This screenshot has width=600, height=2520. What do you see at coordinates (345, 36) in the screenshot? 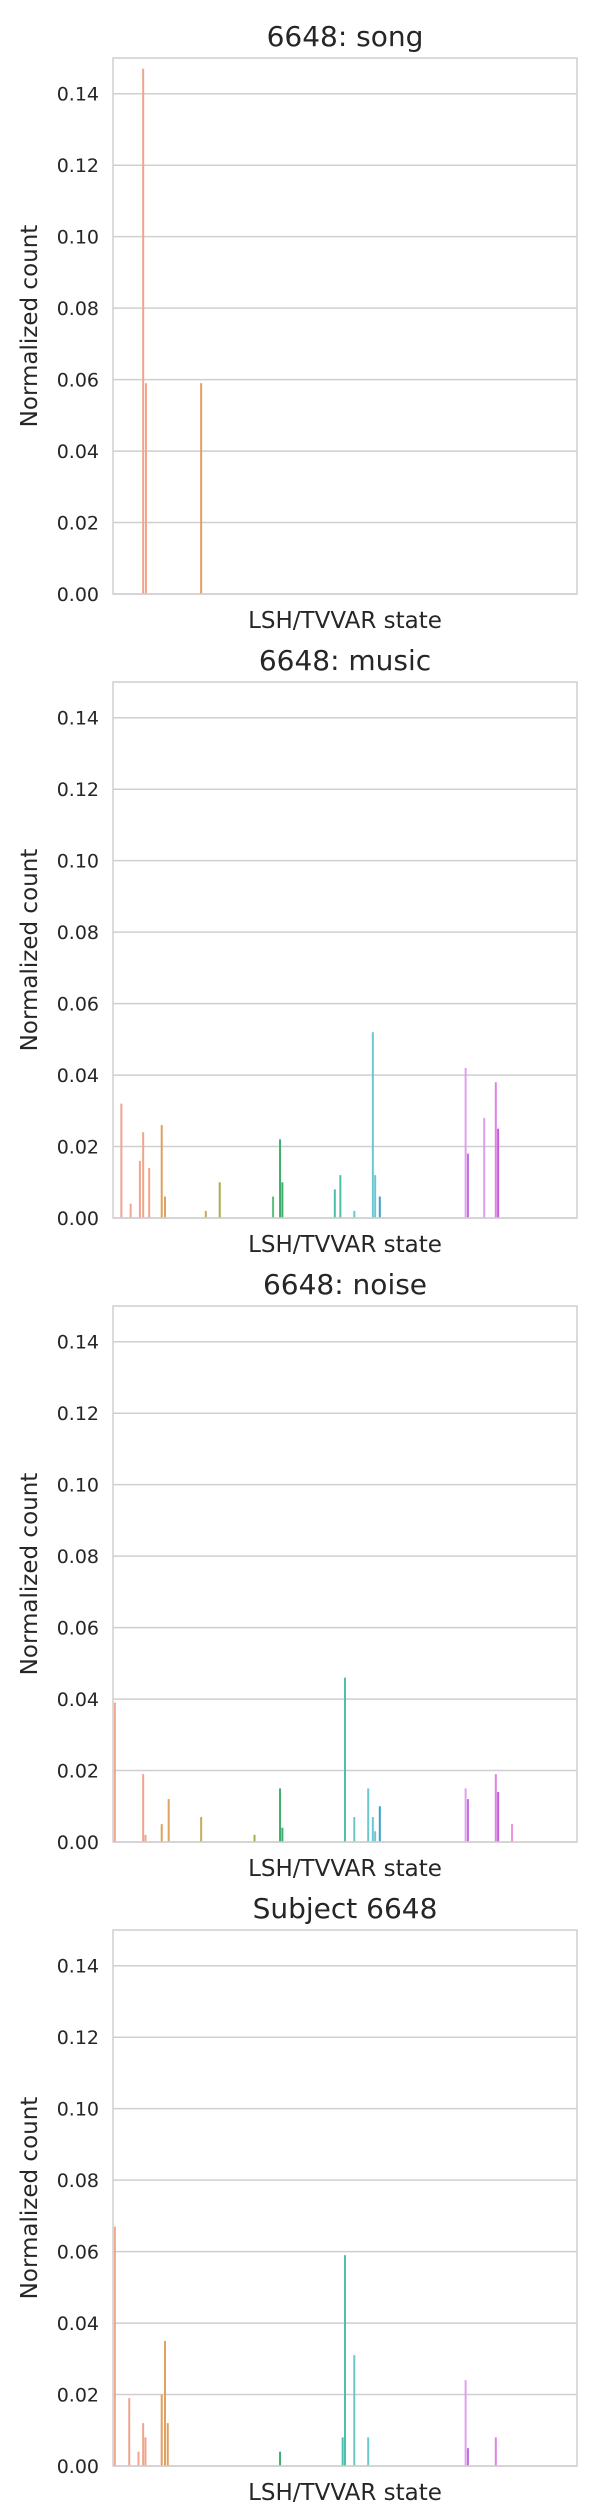
I see `chart-title: 6648: song` at bounding box center [345, 36].